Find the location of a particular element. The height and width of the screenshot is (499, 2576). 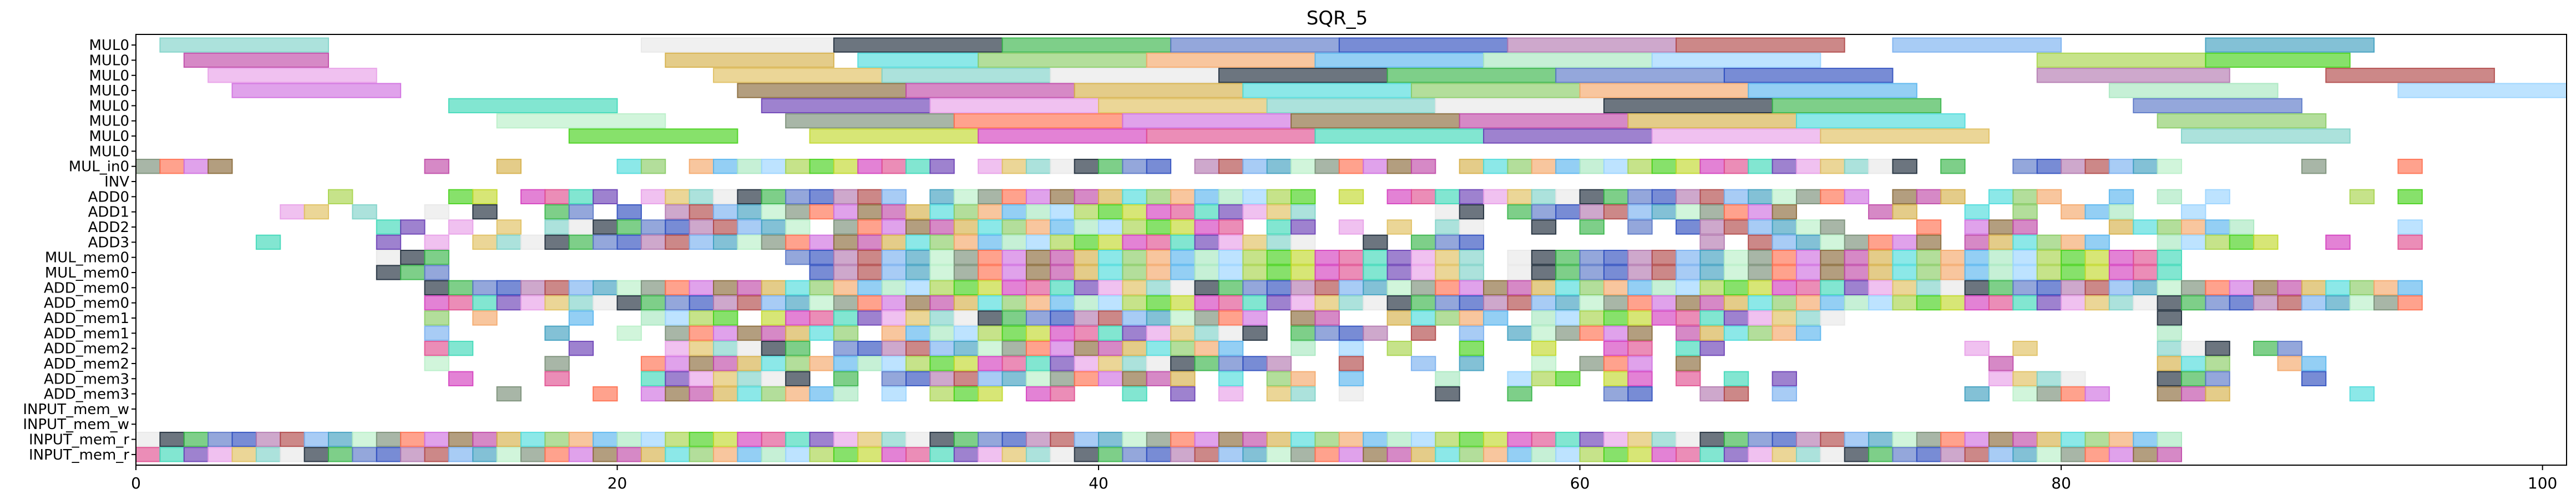

row-label: MUL0 is located at coordinates (109, 91).